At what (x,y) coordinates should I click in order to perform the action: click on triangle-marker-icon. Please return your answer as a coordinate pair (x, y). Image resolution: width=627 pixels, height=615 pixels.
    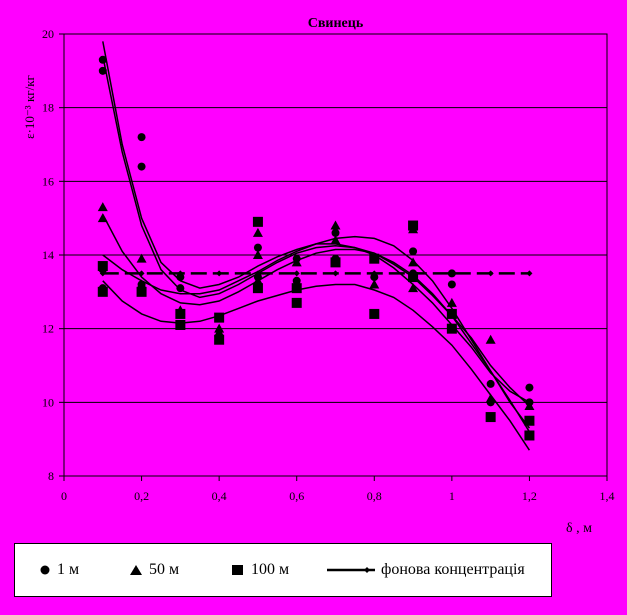
    Looking at the image, I should click on (136, 570).